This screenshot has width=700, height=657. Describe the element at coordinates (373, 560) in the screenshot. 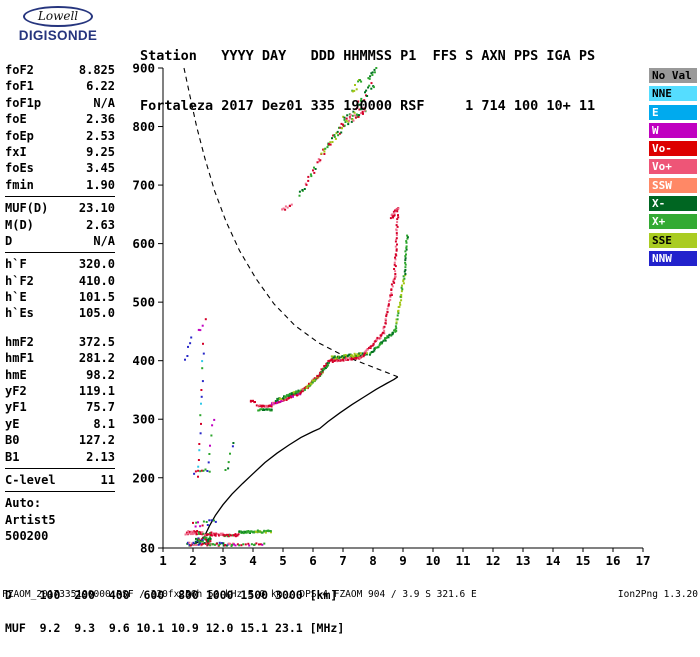

I see `svg-text: 8` at that location.